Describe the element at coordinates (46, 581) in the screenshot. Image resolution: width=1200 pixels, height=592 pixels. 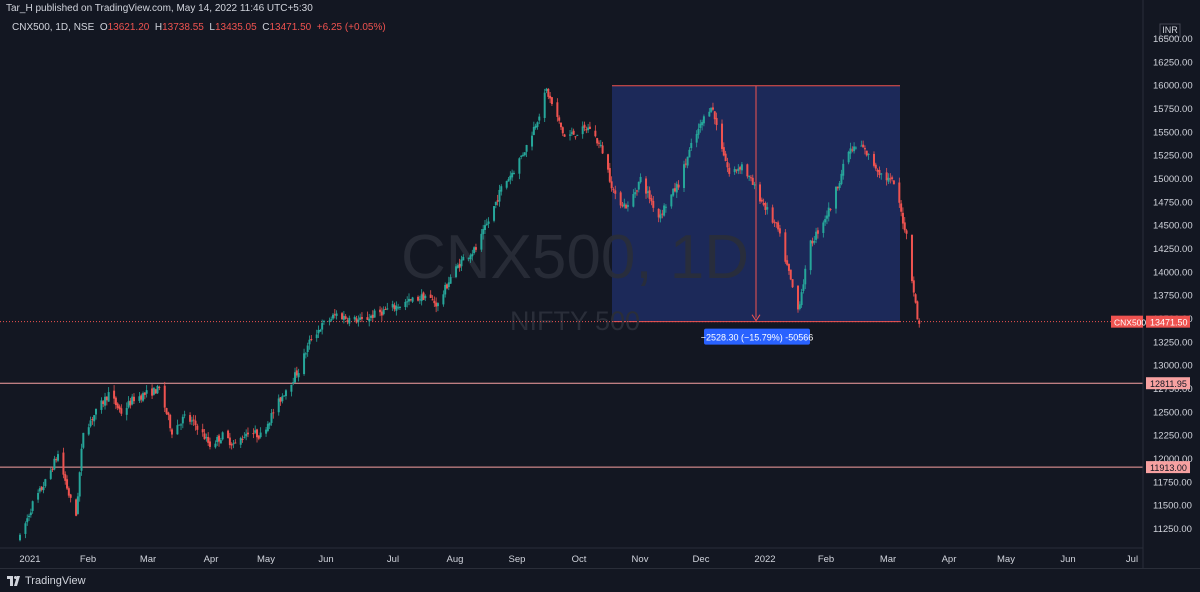
I see `tradingview-brand: TradingView` at that location.